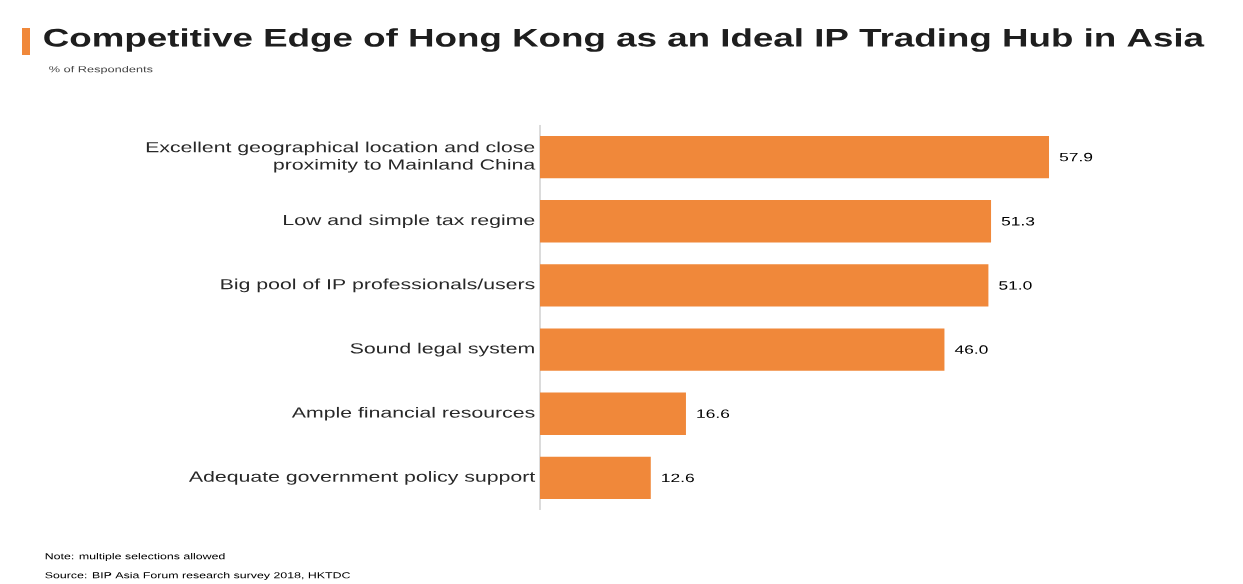  I want to click on data-label: 16.6, so click(713, 413).